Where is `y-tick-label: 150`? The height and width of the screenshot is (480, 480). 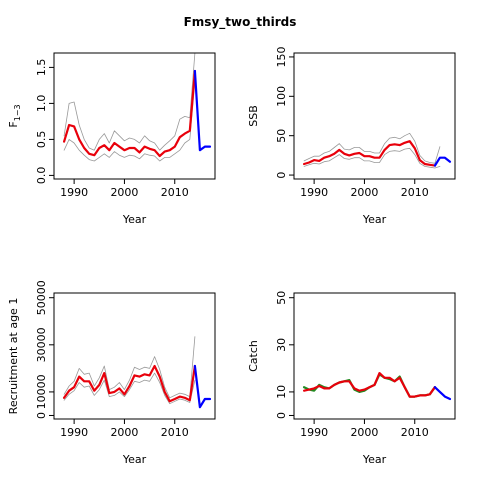 y-tick-label: 150 is located at coordinates (281, 56).